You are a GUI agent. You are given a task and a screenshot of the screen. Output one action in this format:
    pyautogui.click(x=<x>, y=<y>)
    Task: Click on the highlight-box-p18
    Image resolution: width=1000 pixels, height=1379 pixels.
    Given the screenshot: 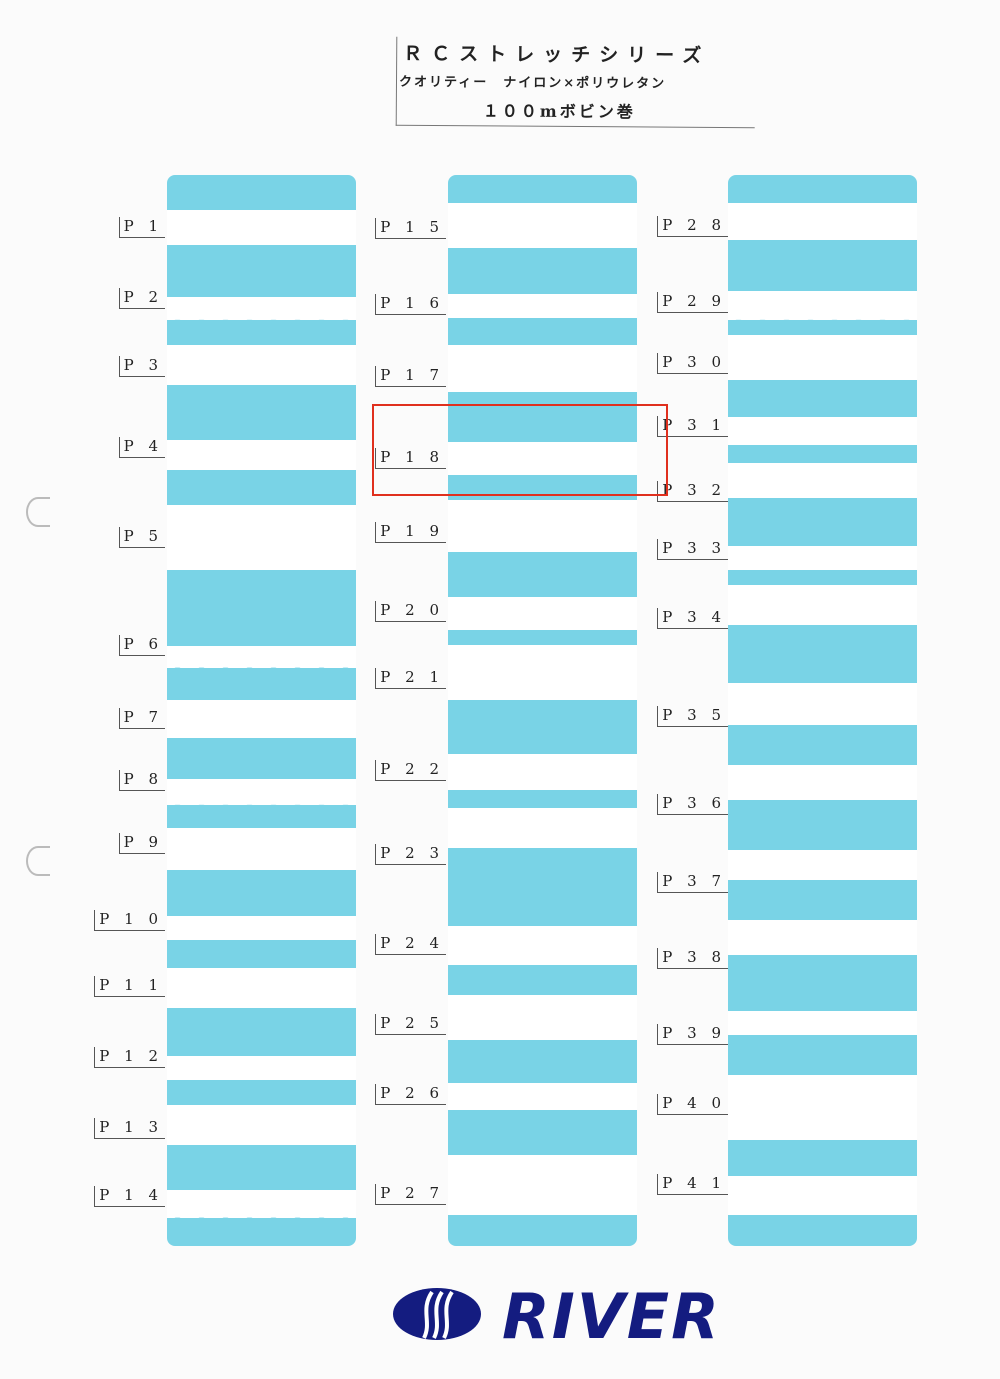 What is the action you would take?
    pyautogui.click(x=520, y=450)
    